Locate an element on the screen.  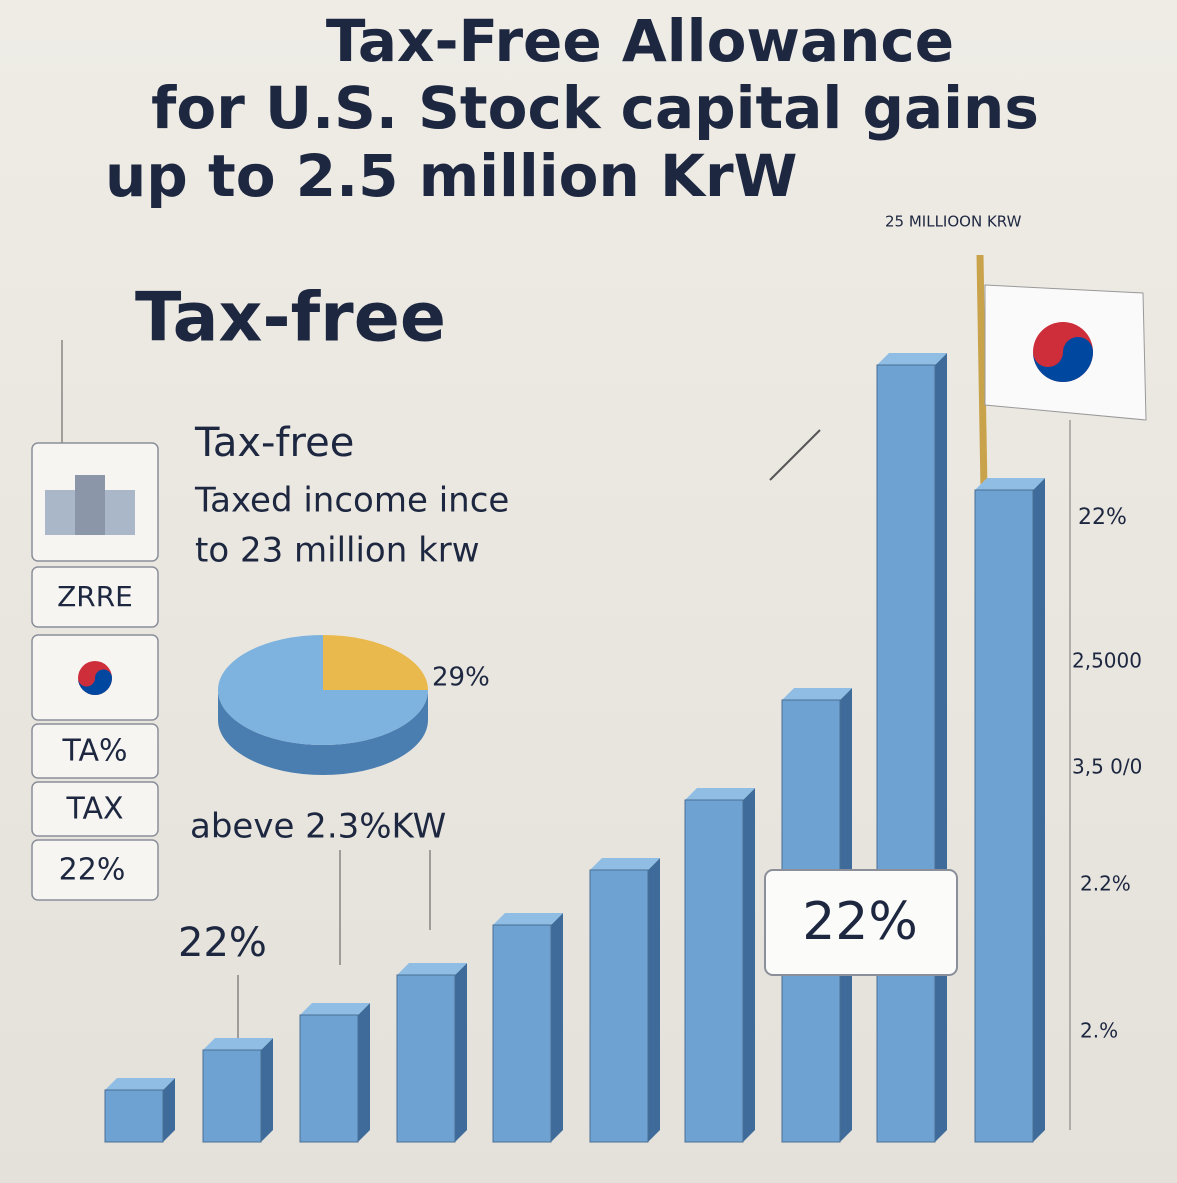
side-box-text: TAX is located at coordinates (94, 809).